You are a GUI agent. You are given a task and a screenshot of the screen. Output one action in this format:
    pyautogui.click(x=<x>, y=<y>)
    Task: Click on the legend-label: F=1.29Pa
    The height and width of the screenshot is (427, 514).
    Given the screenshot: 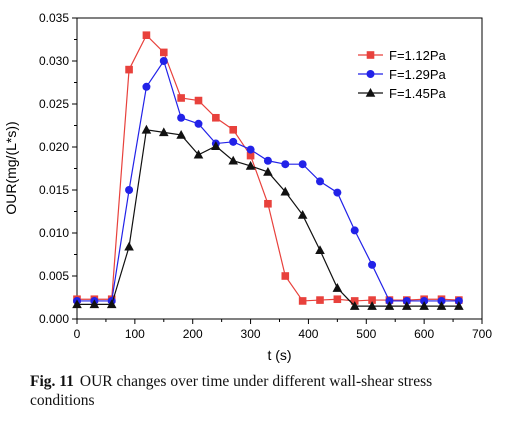 What is the action you would take?
    pyautogui.click(x=418, y=74)
    